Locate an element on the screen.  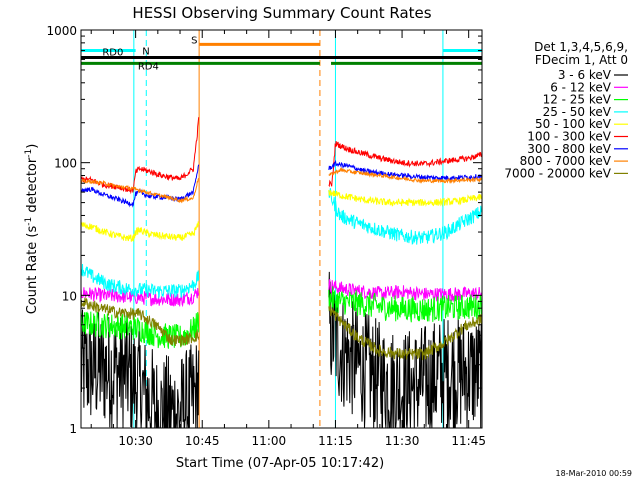
footer-date: 18-Mar-2010 00:59 is located at coordinates (594, 473).